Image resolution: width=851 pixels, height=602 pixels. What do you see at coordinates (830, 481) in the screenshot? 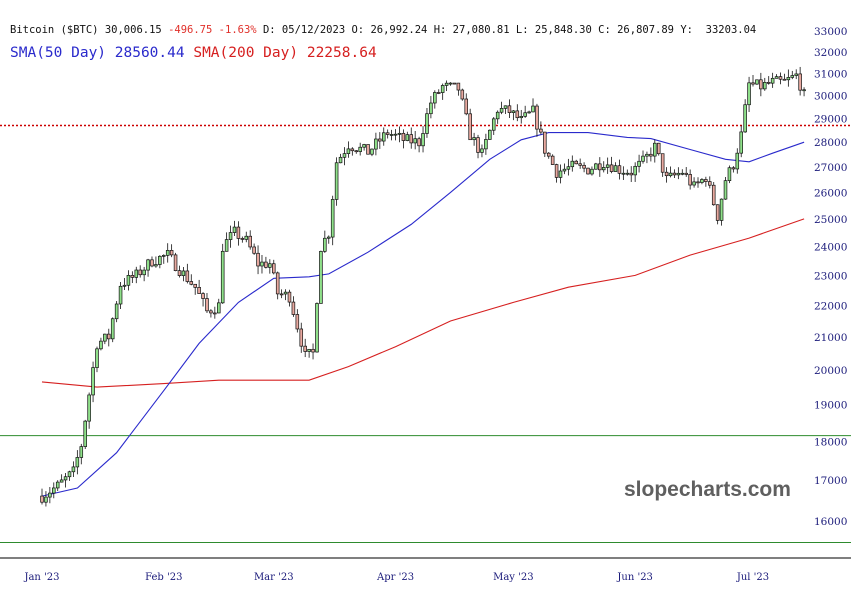
I see `price-tick-label: 17000` at bounding box center [830, 481].